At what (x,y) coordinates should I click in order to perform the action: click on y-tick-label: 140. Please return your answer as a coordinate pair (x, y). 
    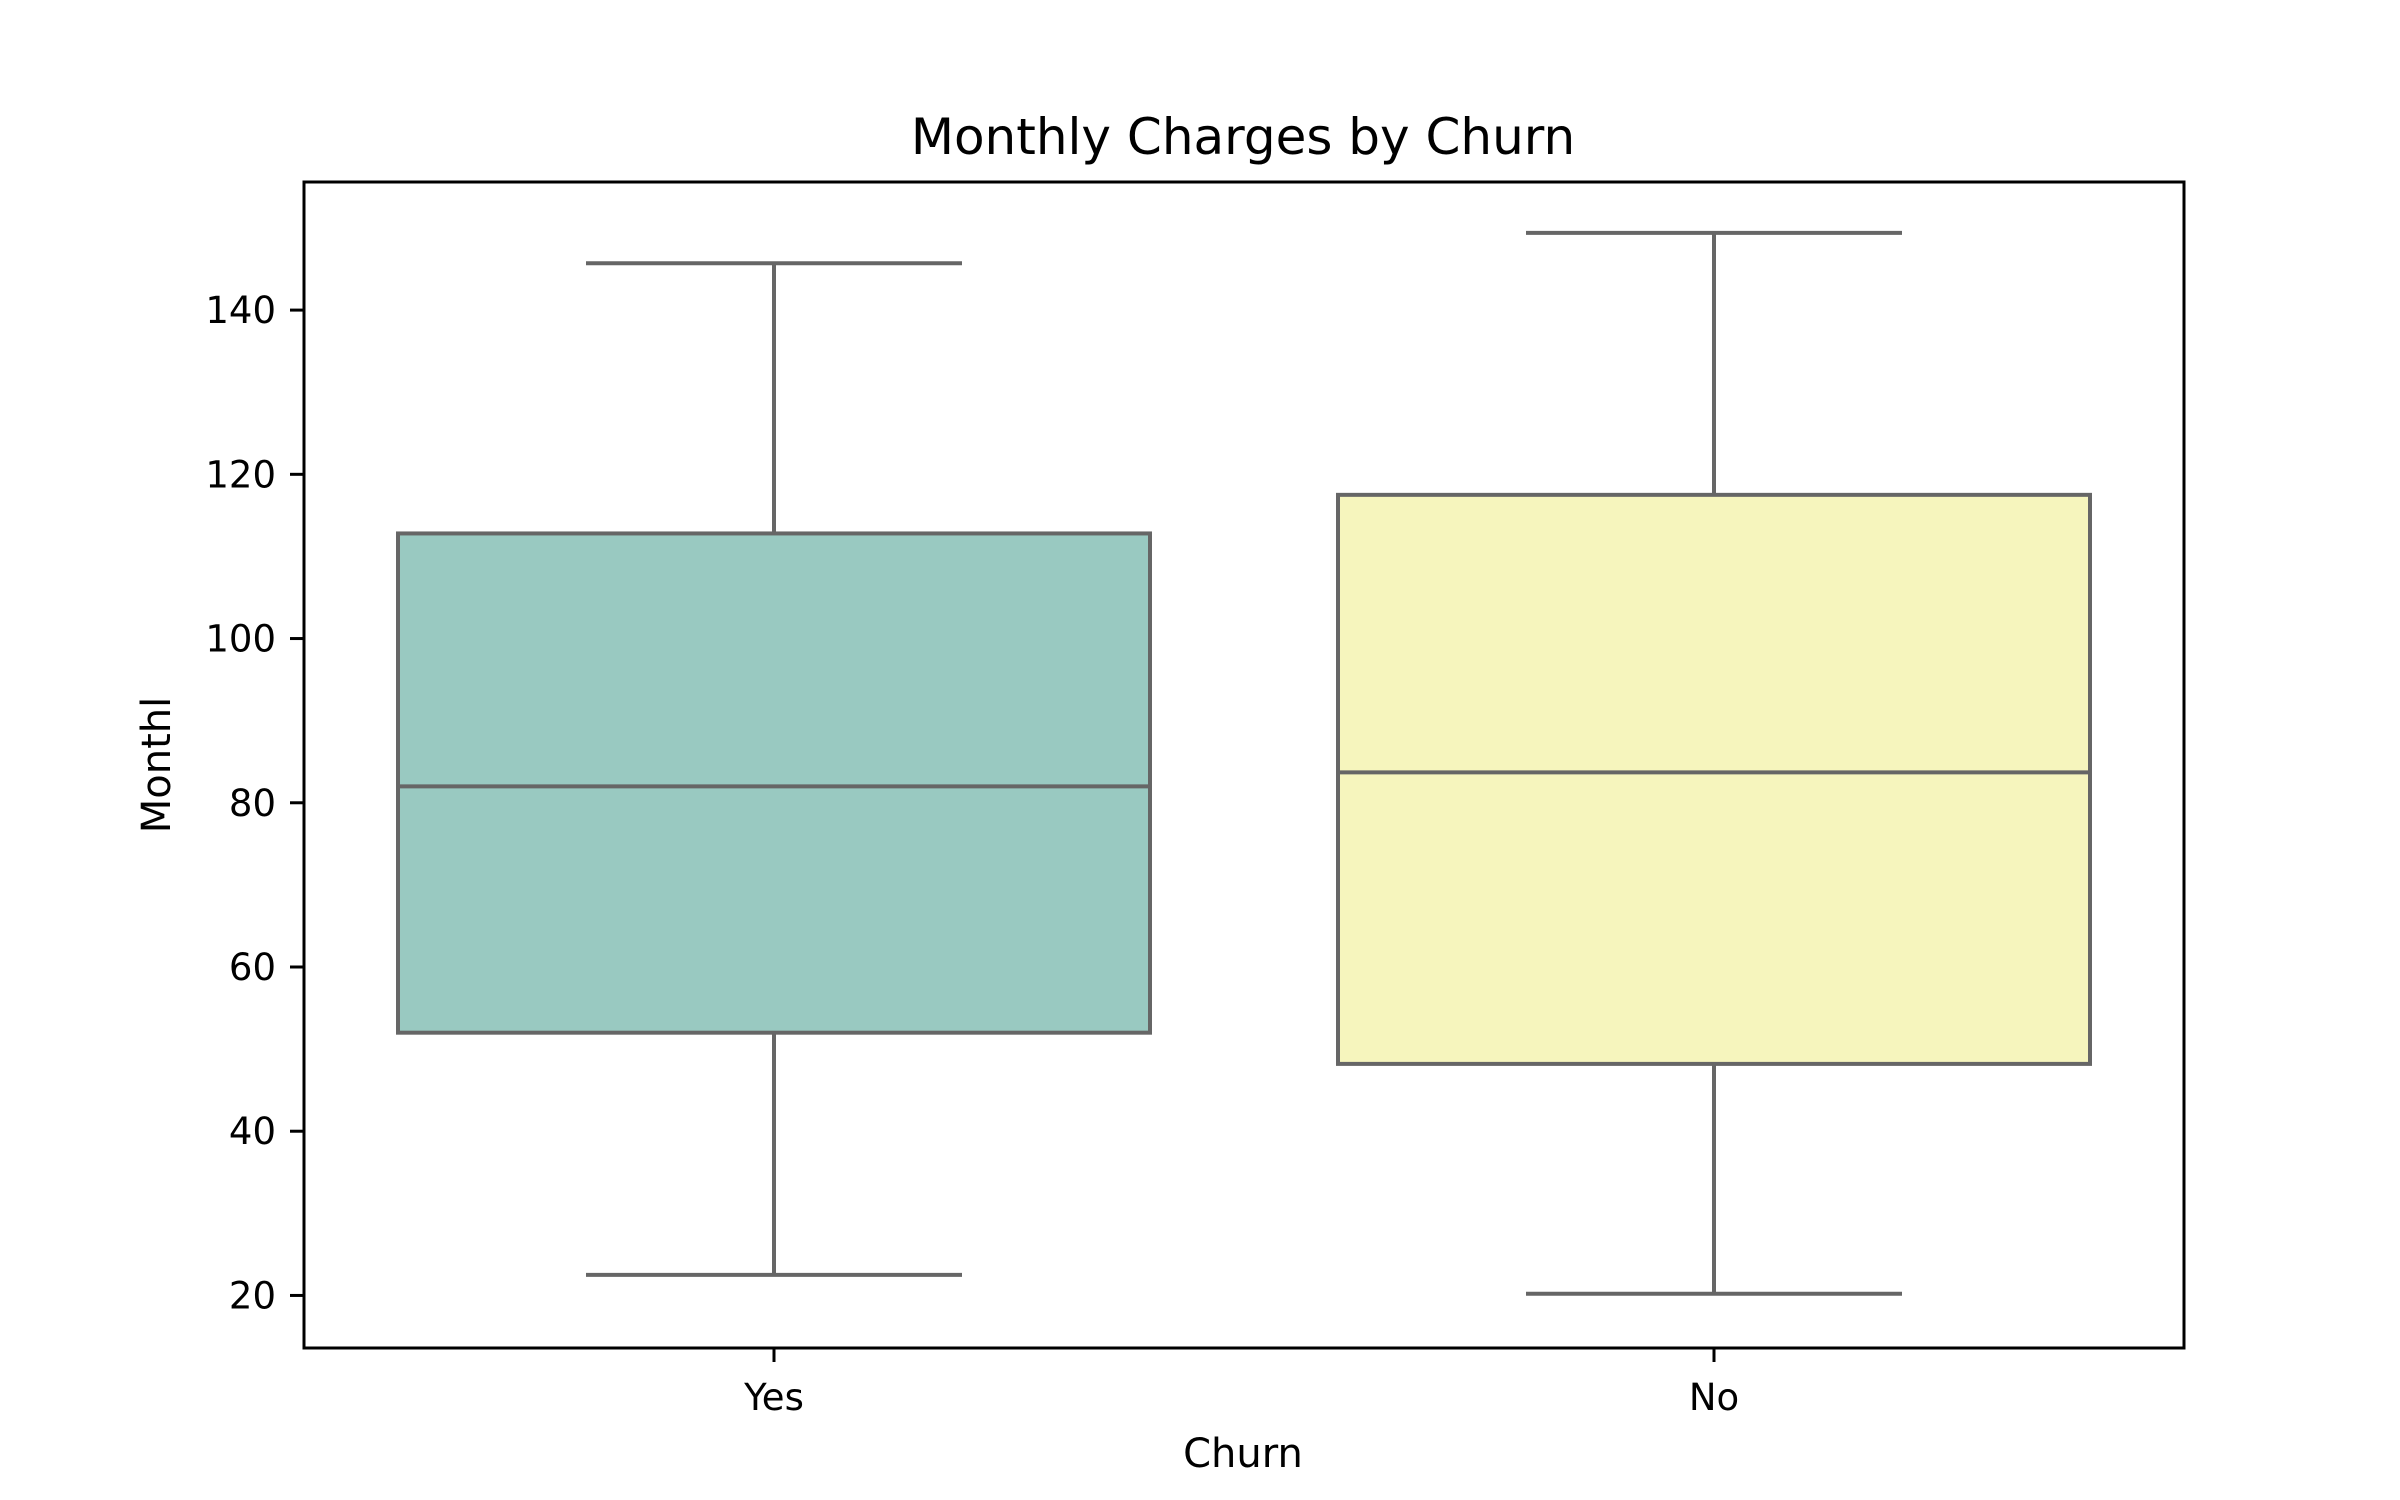
    Looking at the image, I should click on (240, 310).